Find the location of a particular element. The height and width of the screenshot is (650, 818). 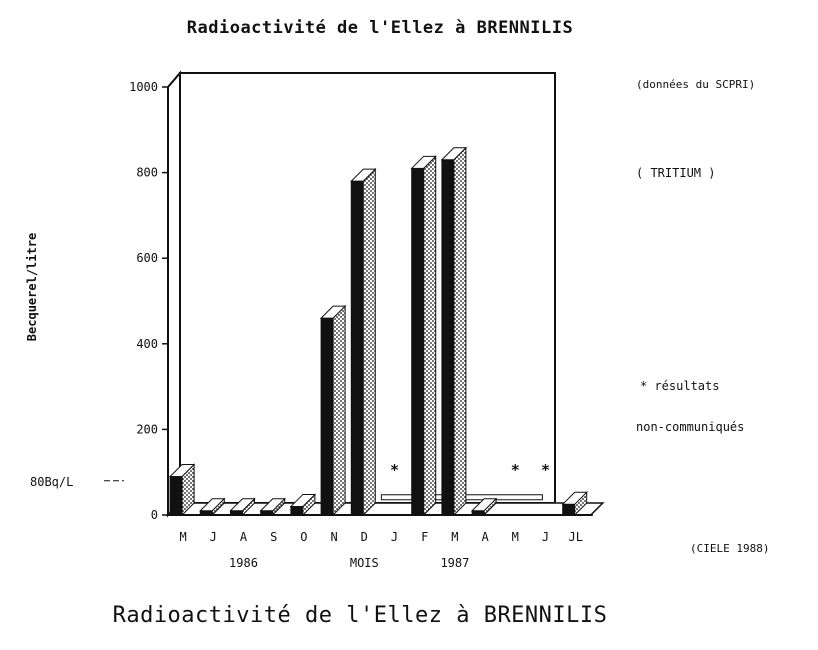

y-tick-label: 800 is located at coordinates (147, 173).